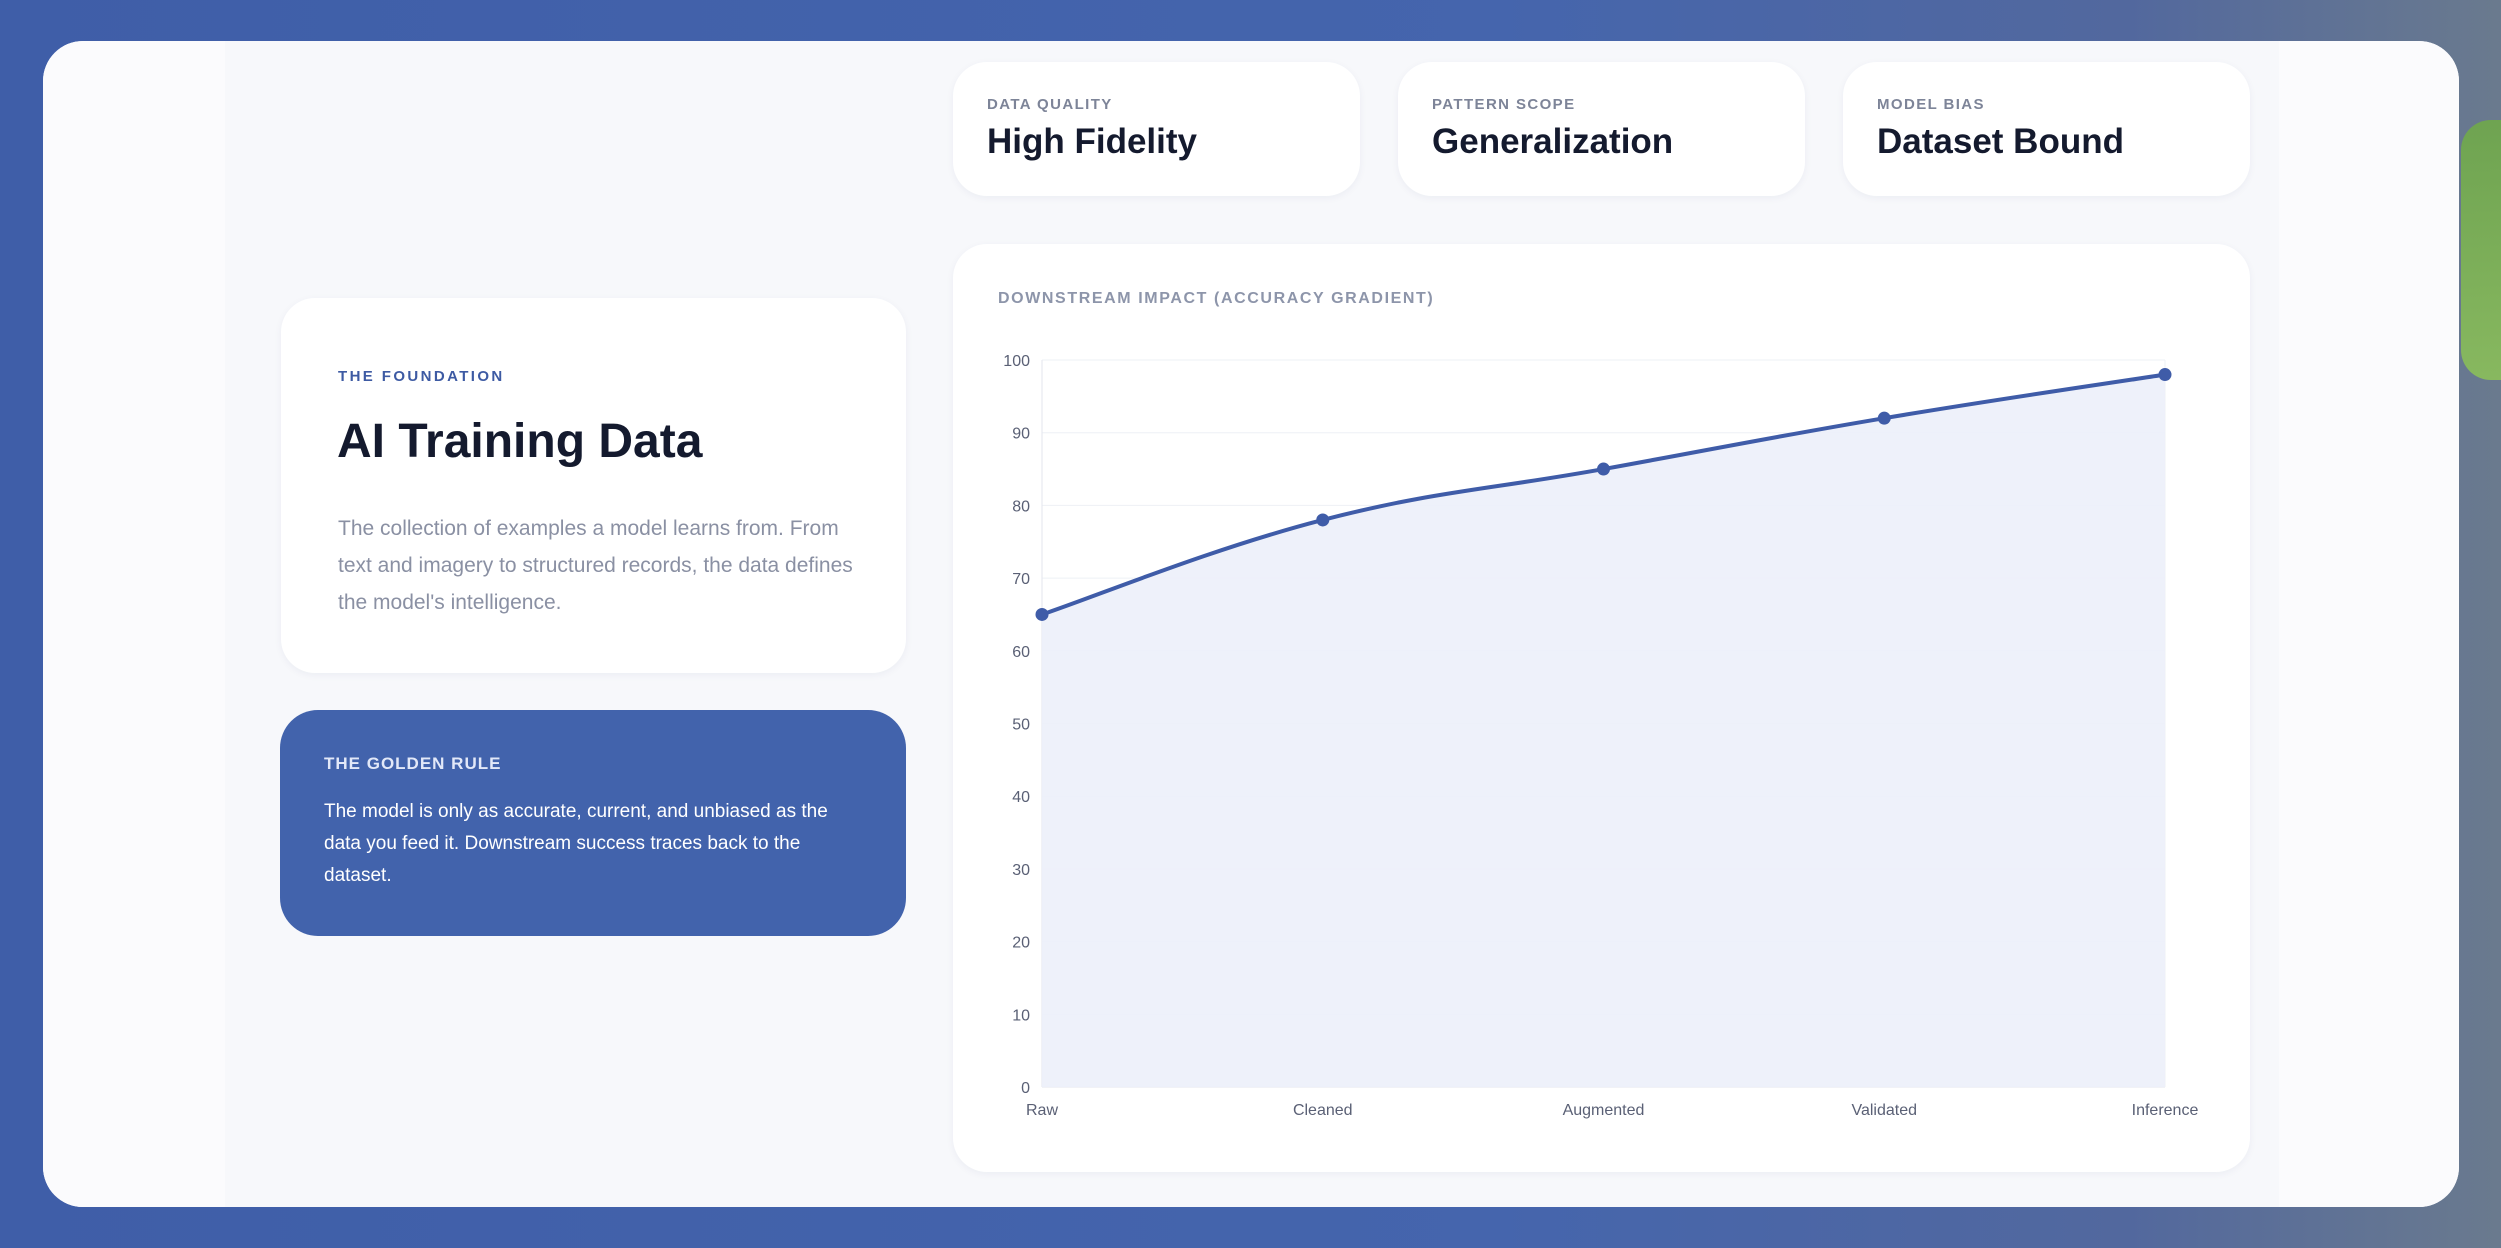 This screenshot has width=2501, height=1248. I want to click on foundation-title: AI Training Data, so click(520, 441).